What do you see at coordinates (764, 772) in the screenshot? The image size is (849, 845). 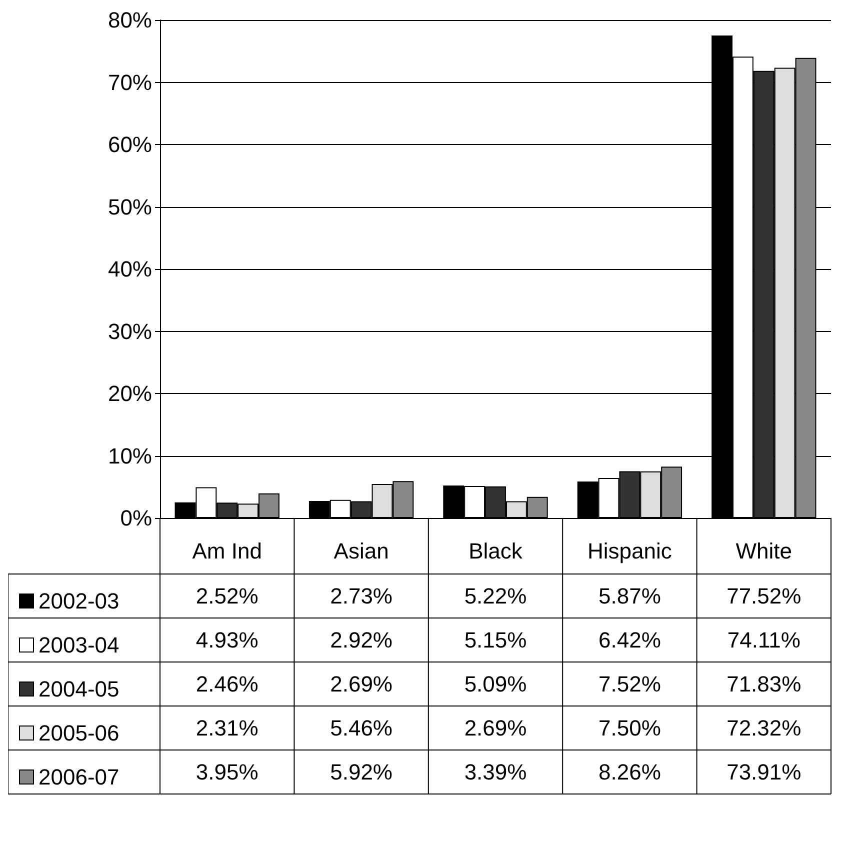 I see `data-label: 73.91%` at bounding box center [764, 772].